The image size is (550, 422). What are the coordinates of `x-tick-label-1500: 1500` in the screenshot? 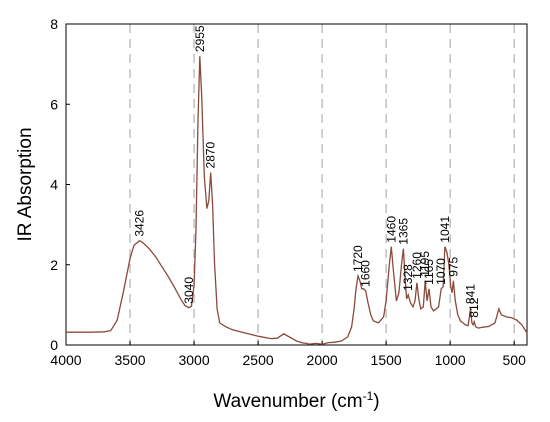 It's located at (386, 360).